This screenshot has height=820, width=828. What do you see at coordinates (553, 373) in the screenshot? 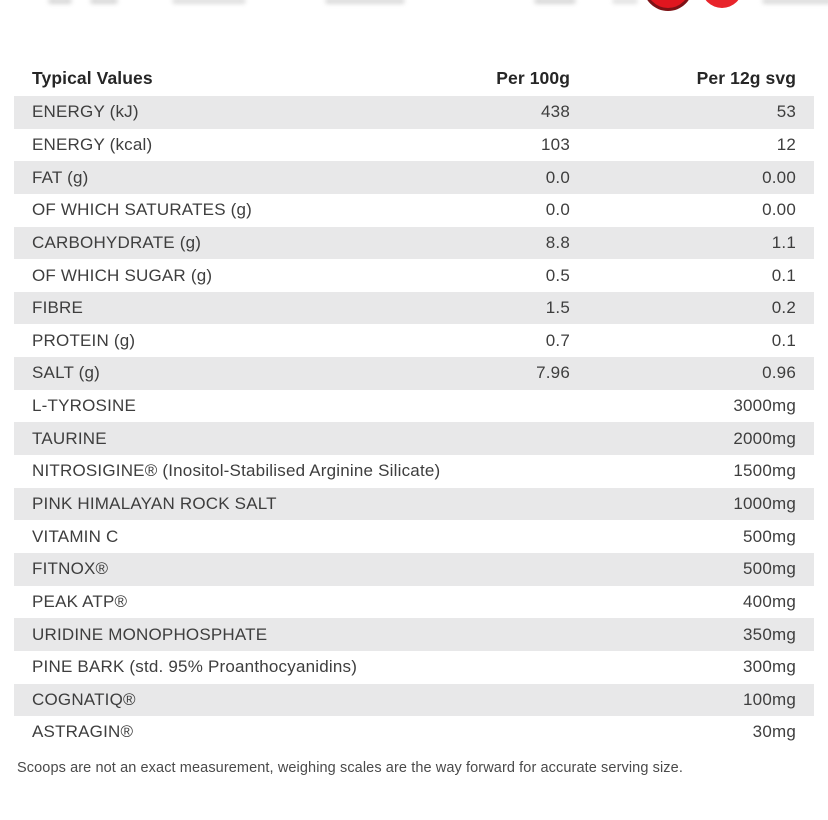
I see `row-per-100g-value: 7.96` at bounding box center [553, 373].